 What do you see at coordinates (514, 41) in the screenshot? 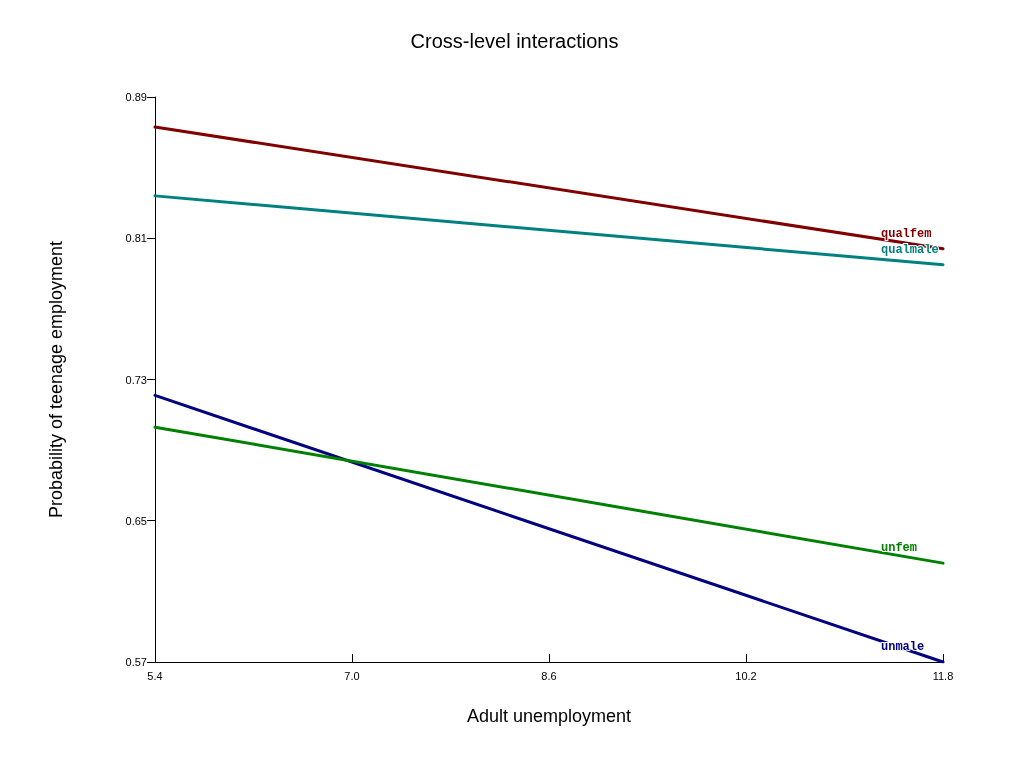
I see `chart-title: Cross-level interactions` at bounding box center [514, 41].